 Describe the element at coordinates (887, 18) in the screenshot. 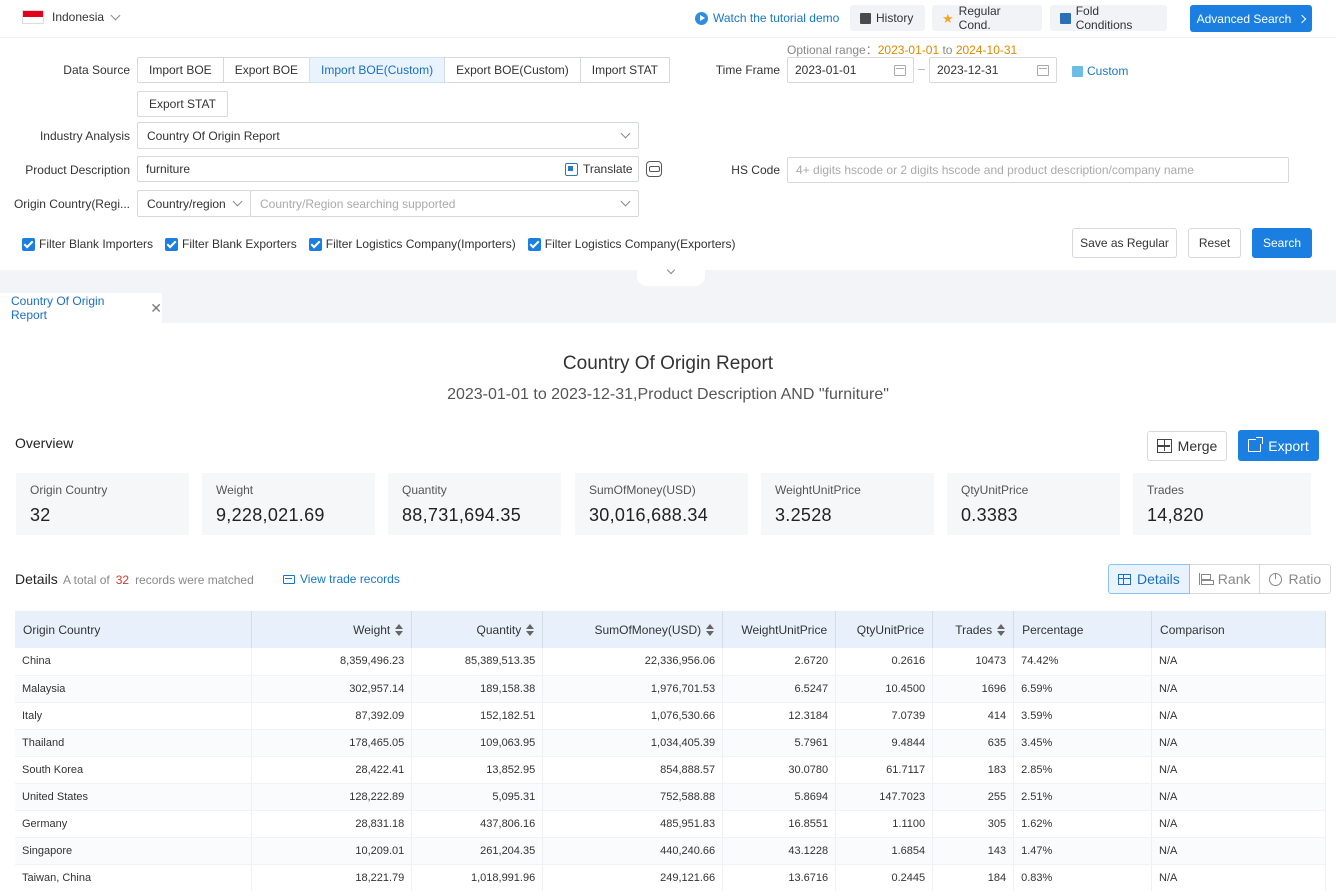

I see `history-button: History` at that location.